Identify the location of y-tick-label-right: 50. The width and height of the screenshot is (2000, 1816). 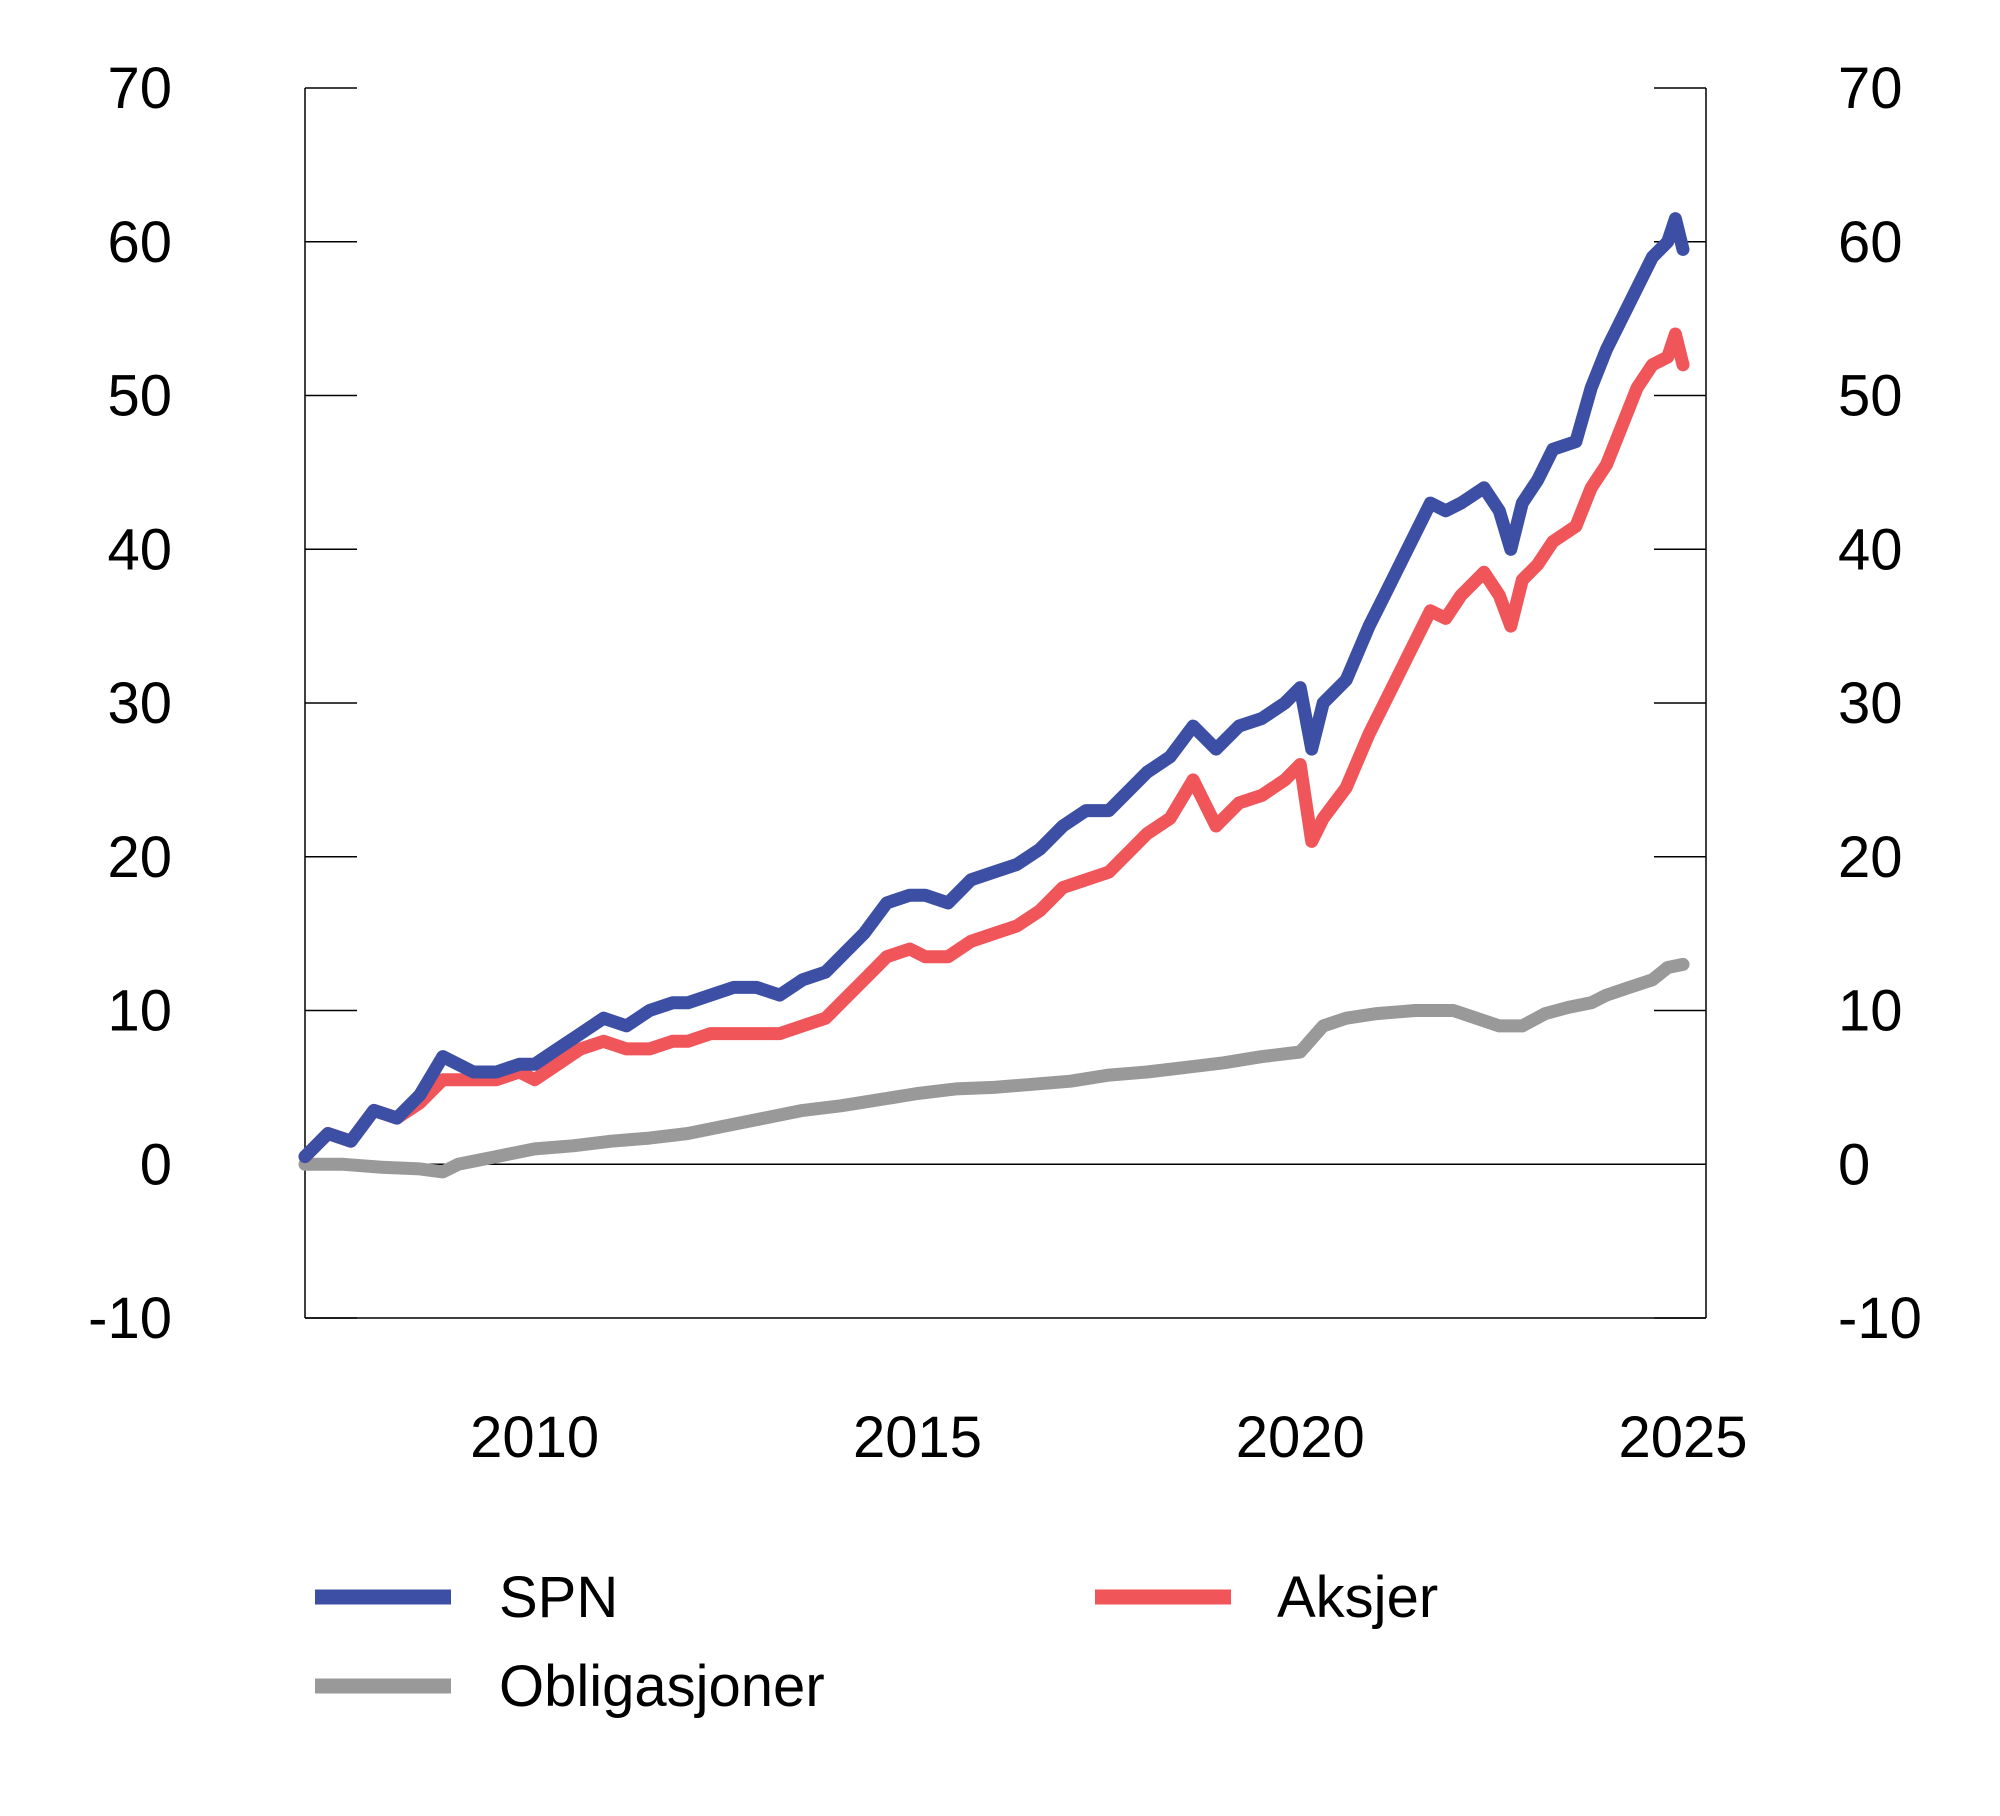
(1870, 396).